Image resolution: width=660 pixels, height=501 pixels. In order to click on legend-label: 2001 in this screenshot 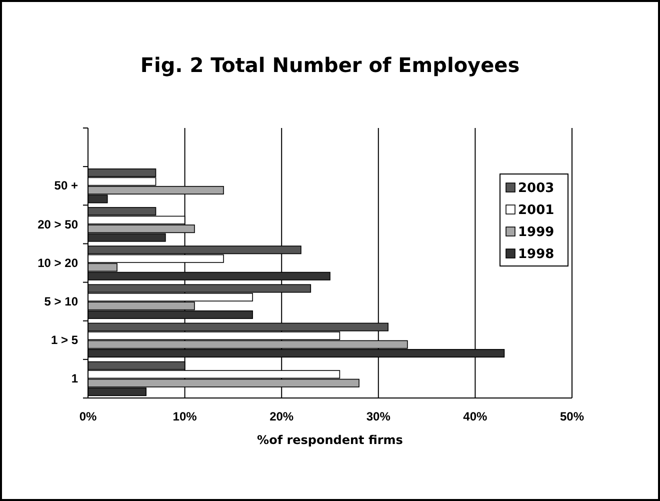, I will do `click(536, 210)`.